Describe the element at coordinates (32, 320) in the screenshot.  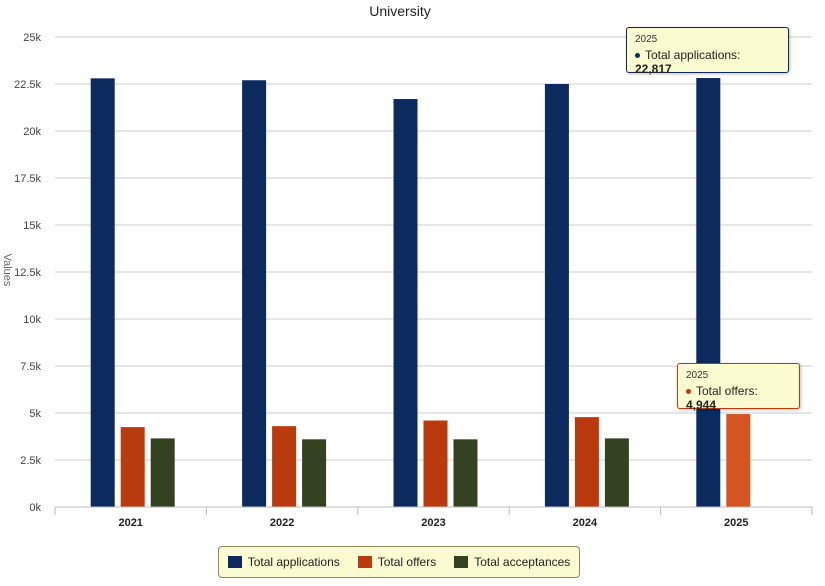
I see `y-tick-label: 10k` at that location.